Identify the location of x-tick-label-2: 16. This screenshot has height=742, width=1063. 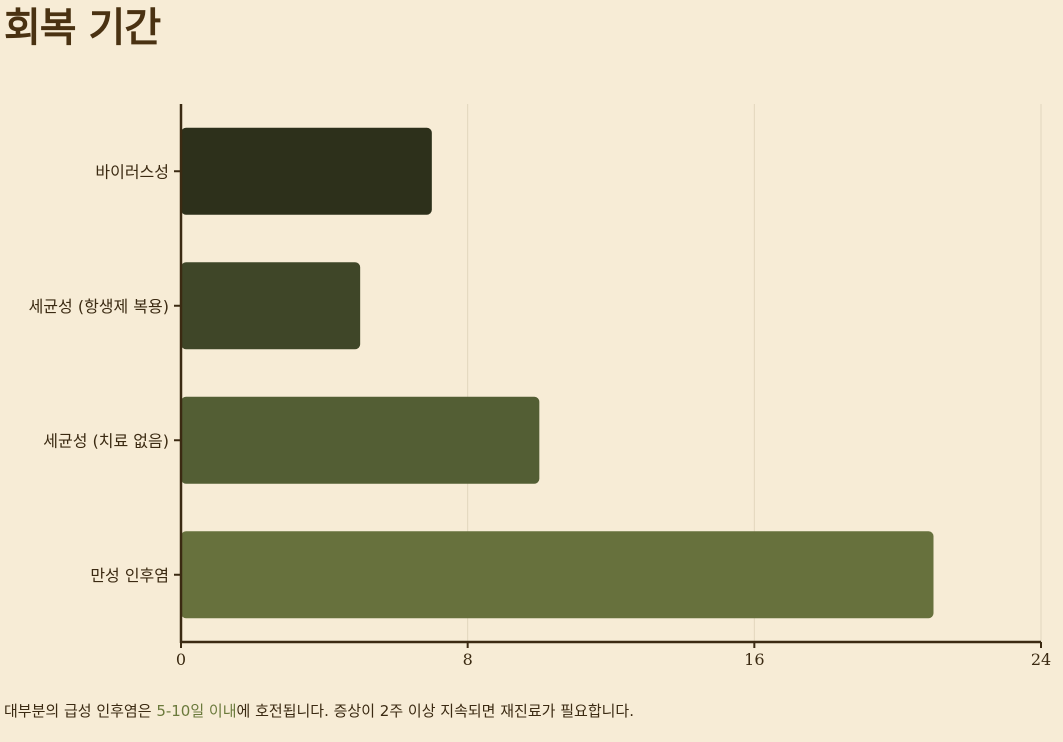
(754, 659).